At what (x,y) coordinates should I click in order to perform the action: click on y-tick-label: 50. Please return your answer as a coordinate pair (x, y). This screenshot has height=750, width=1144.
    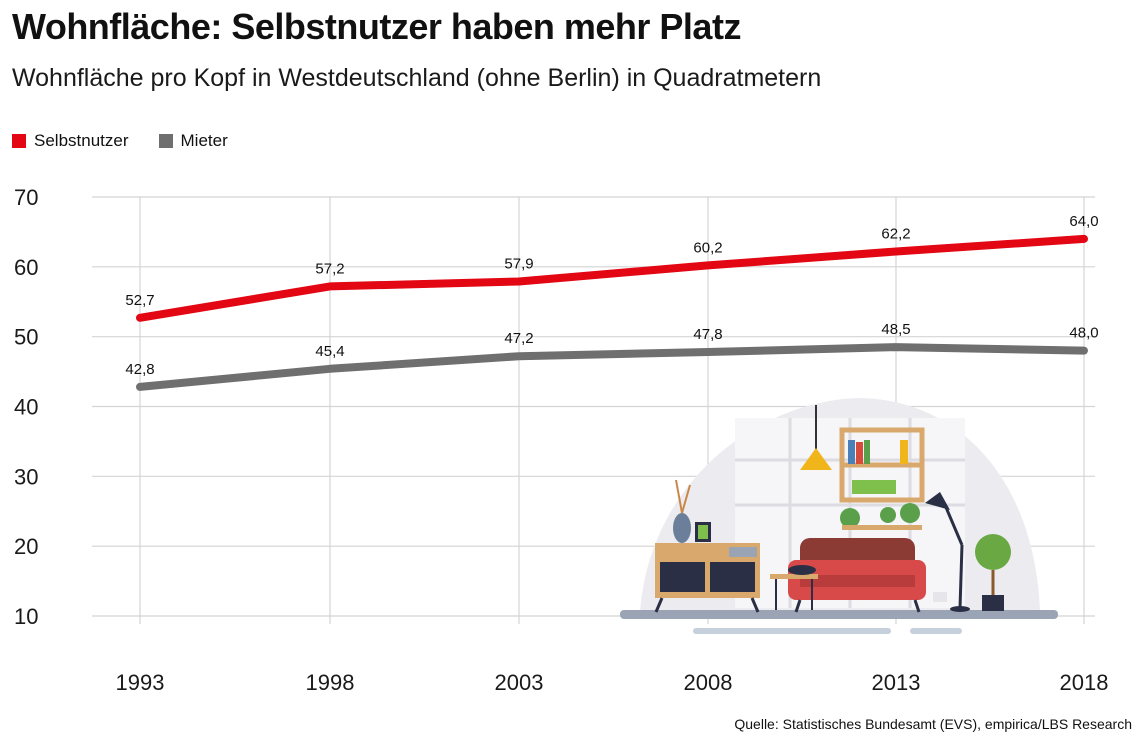
    Looking at the image, I should click on (26, 337).